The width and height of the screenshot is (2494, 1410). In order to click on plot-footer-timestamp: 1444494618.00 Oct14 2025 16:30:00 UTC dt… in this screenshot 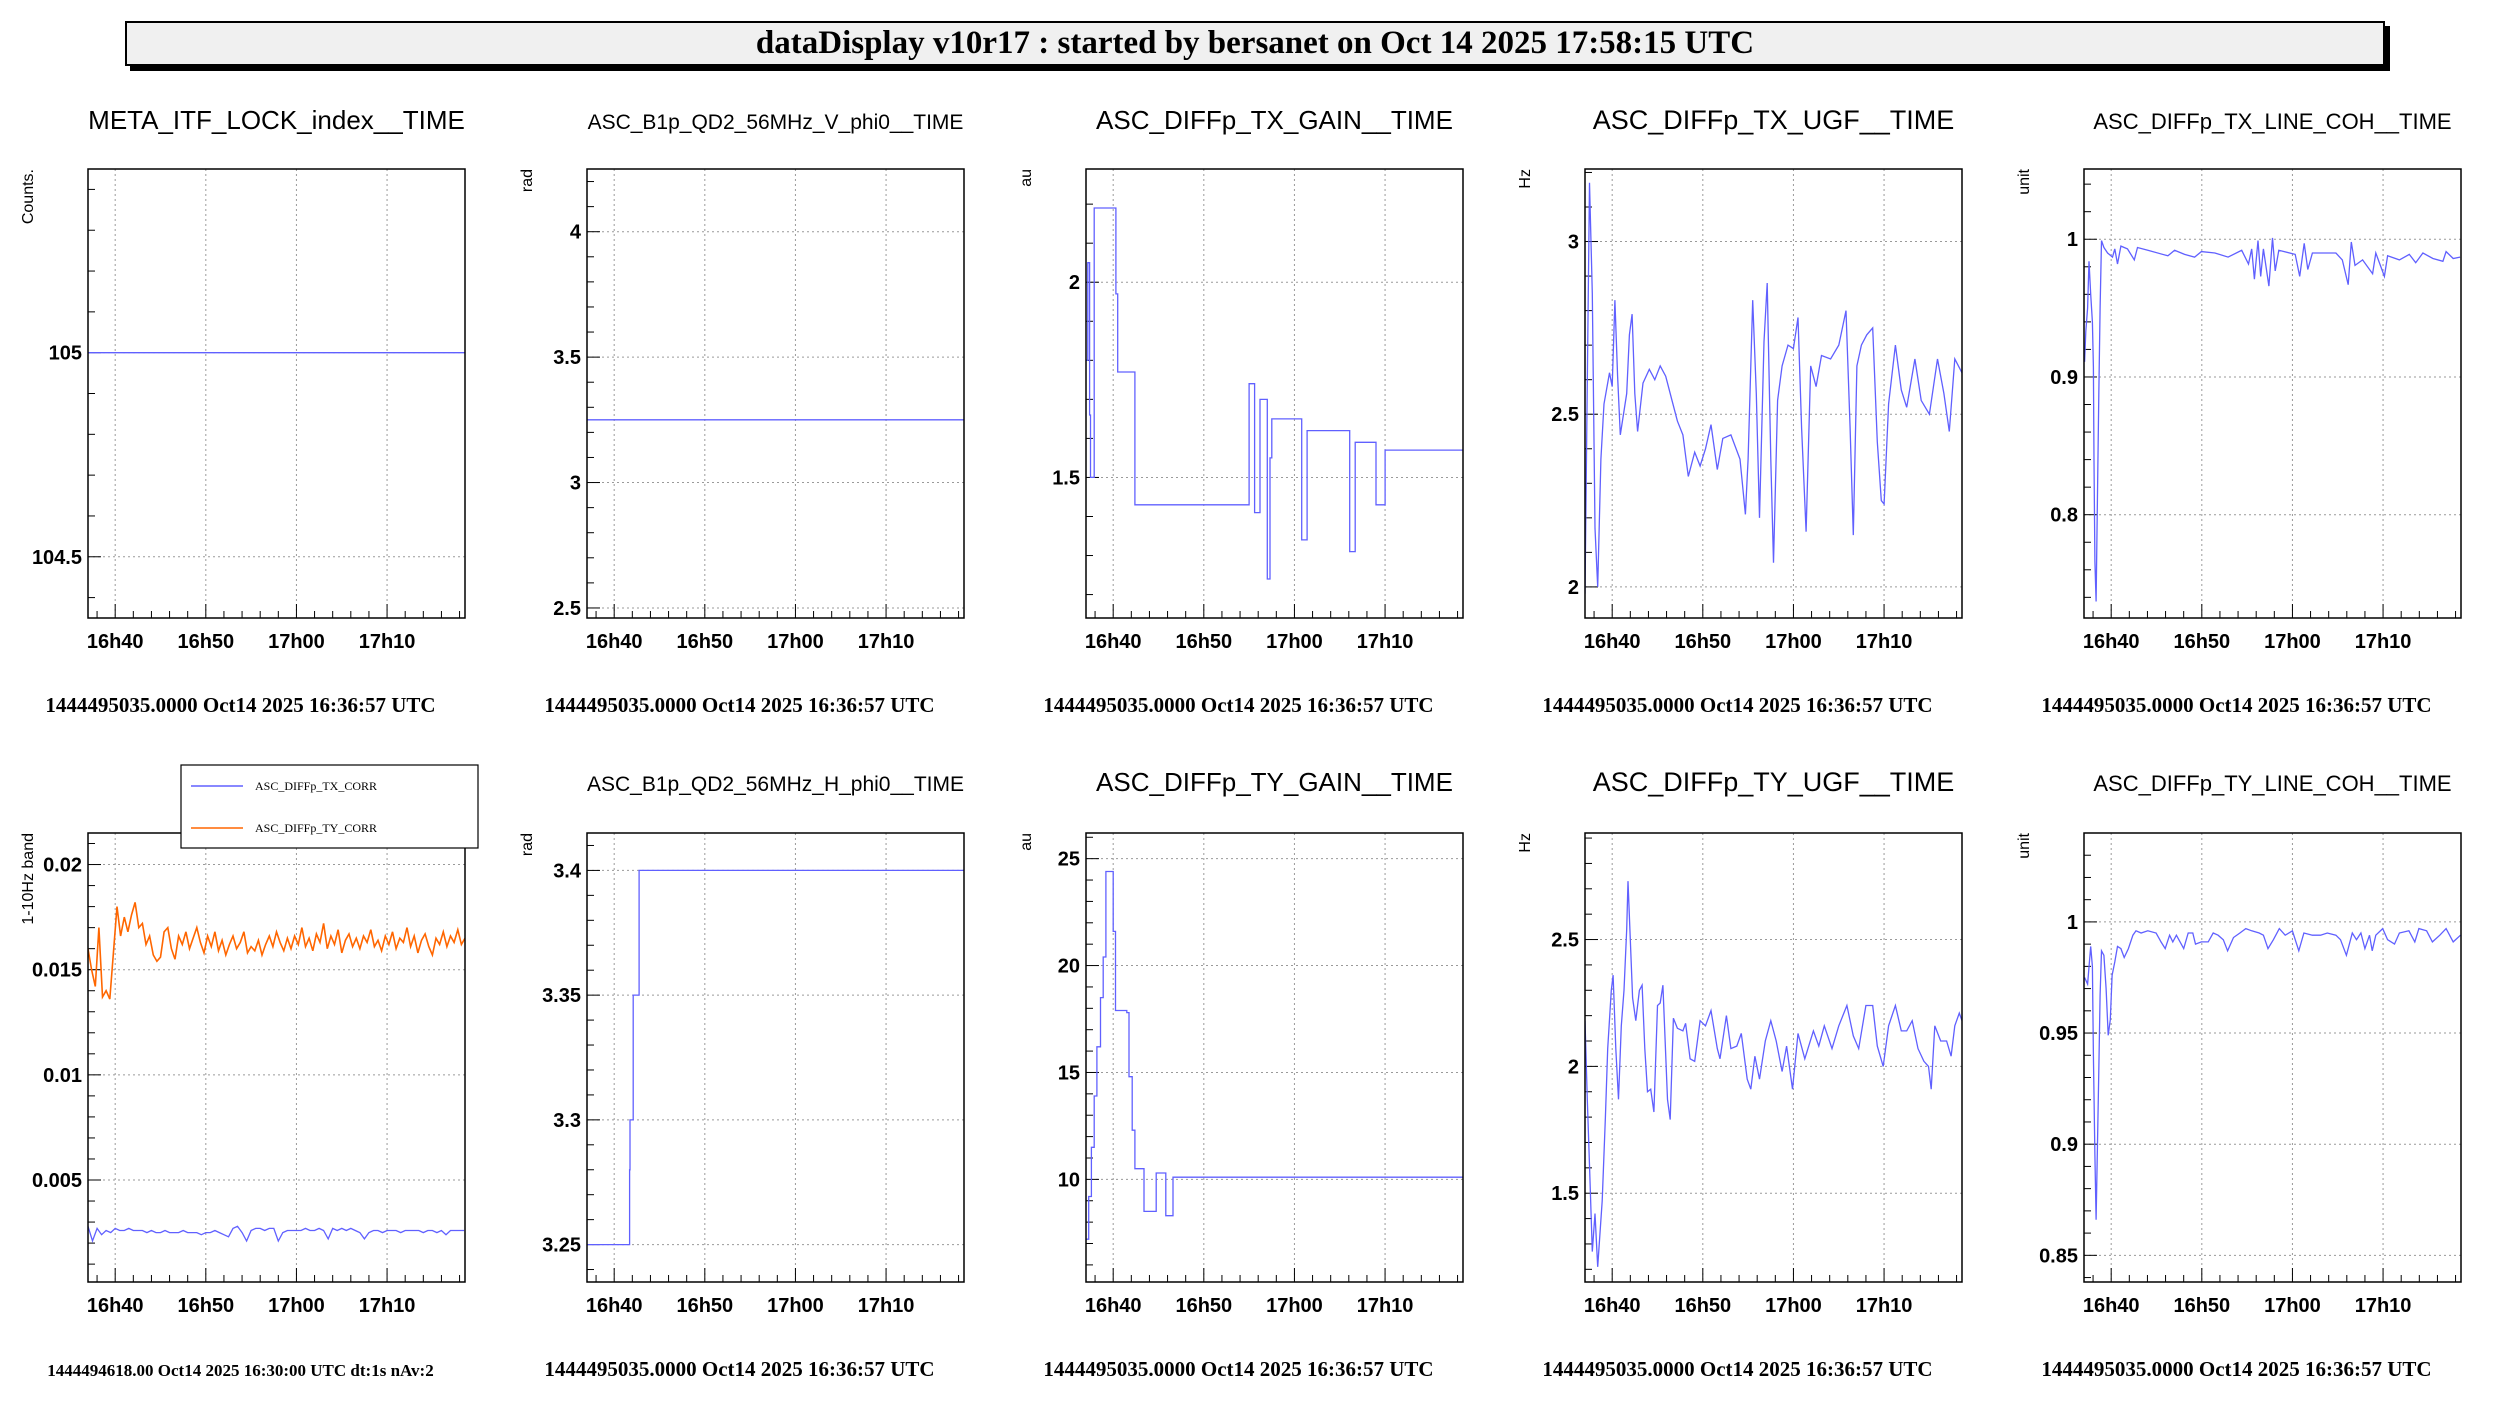, I will do `click(240, 1370)`.